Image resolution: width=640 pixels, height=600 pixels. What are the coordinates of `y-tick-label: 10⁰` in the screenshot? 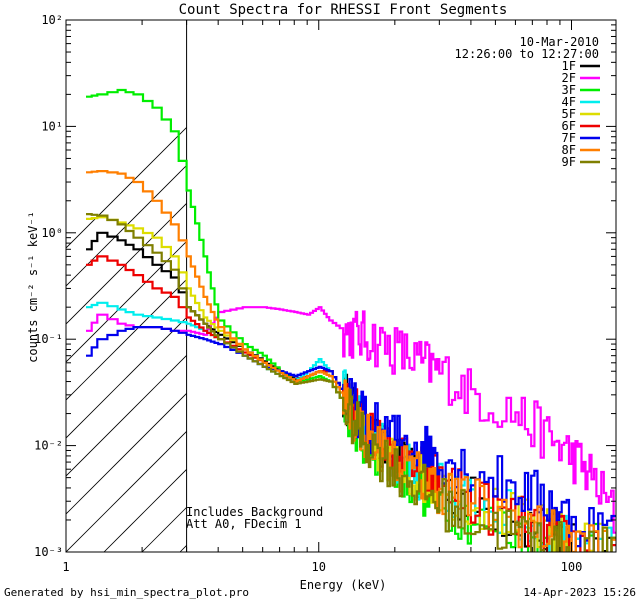 It's located at (52, 233).